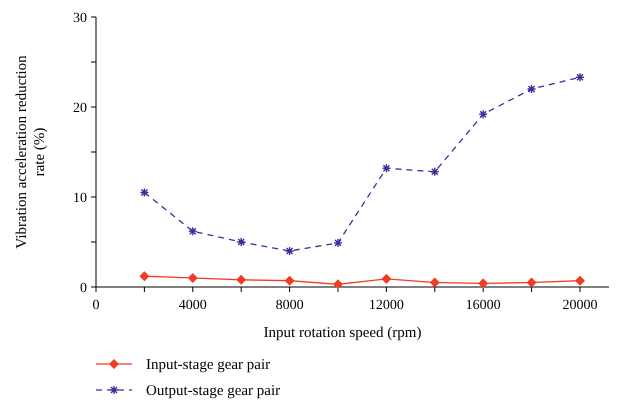 The height and width of the screenshot is (417, 635). Describe the element at coordinates (80, 18) in the screenshot. I see `y-tick-label: 30` at that location.